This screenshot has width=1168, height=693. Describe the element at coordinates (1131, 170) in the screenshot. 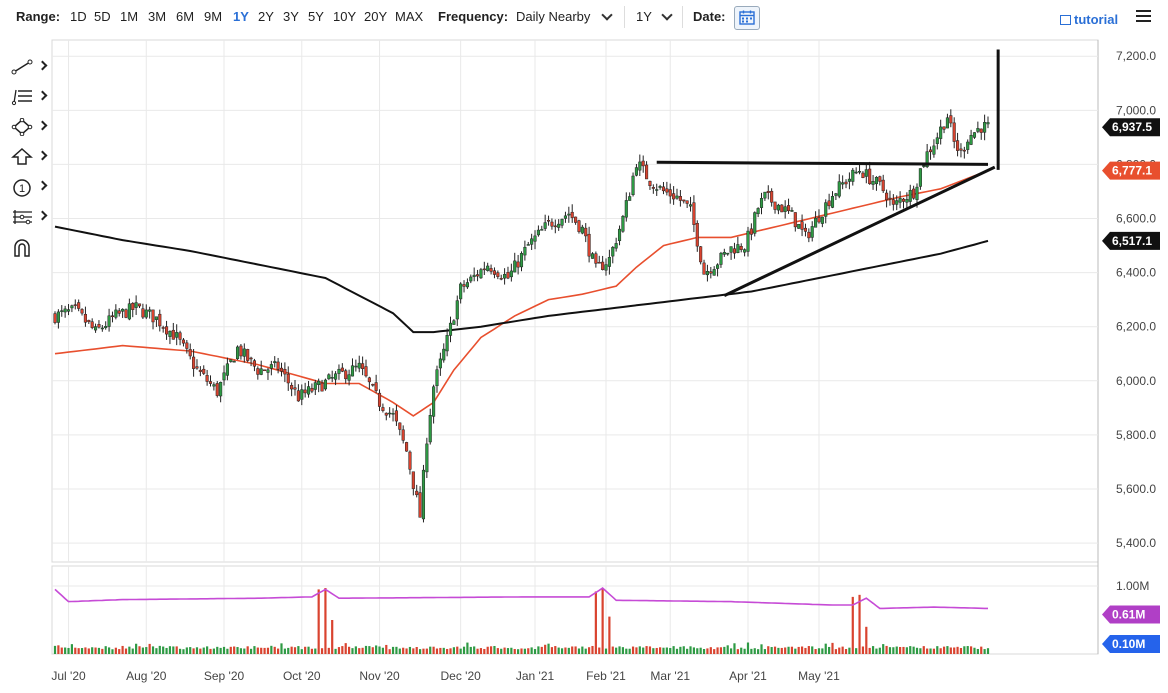

I see `short-ma-tag-shape` at that location.